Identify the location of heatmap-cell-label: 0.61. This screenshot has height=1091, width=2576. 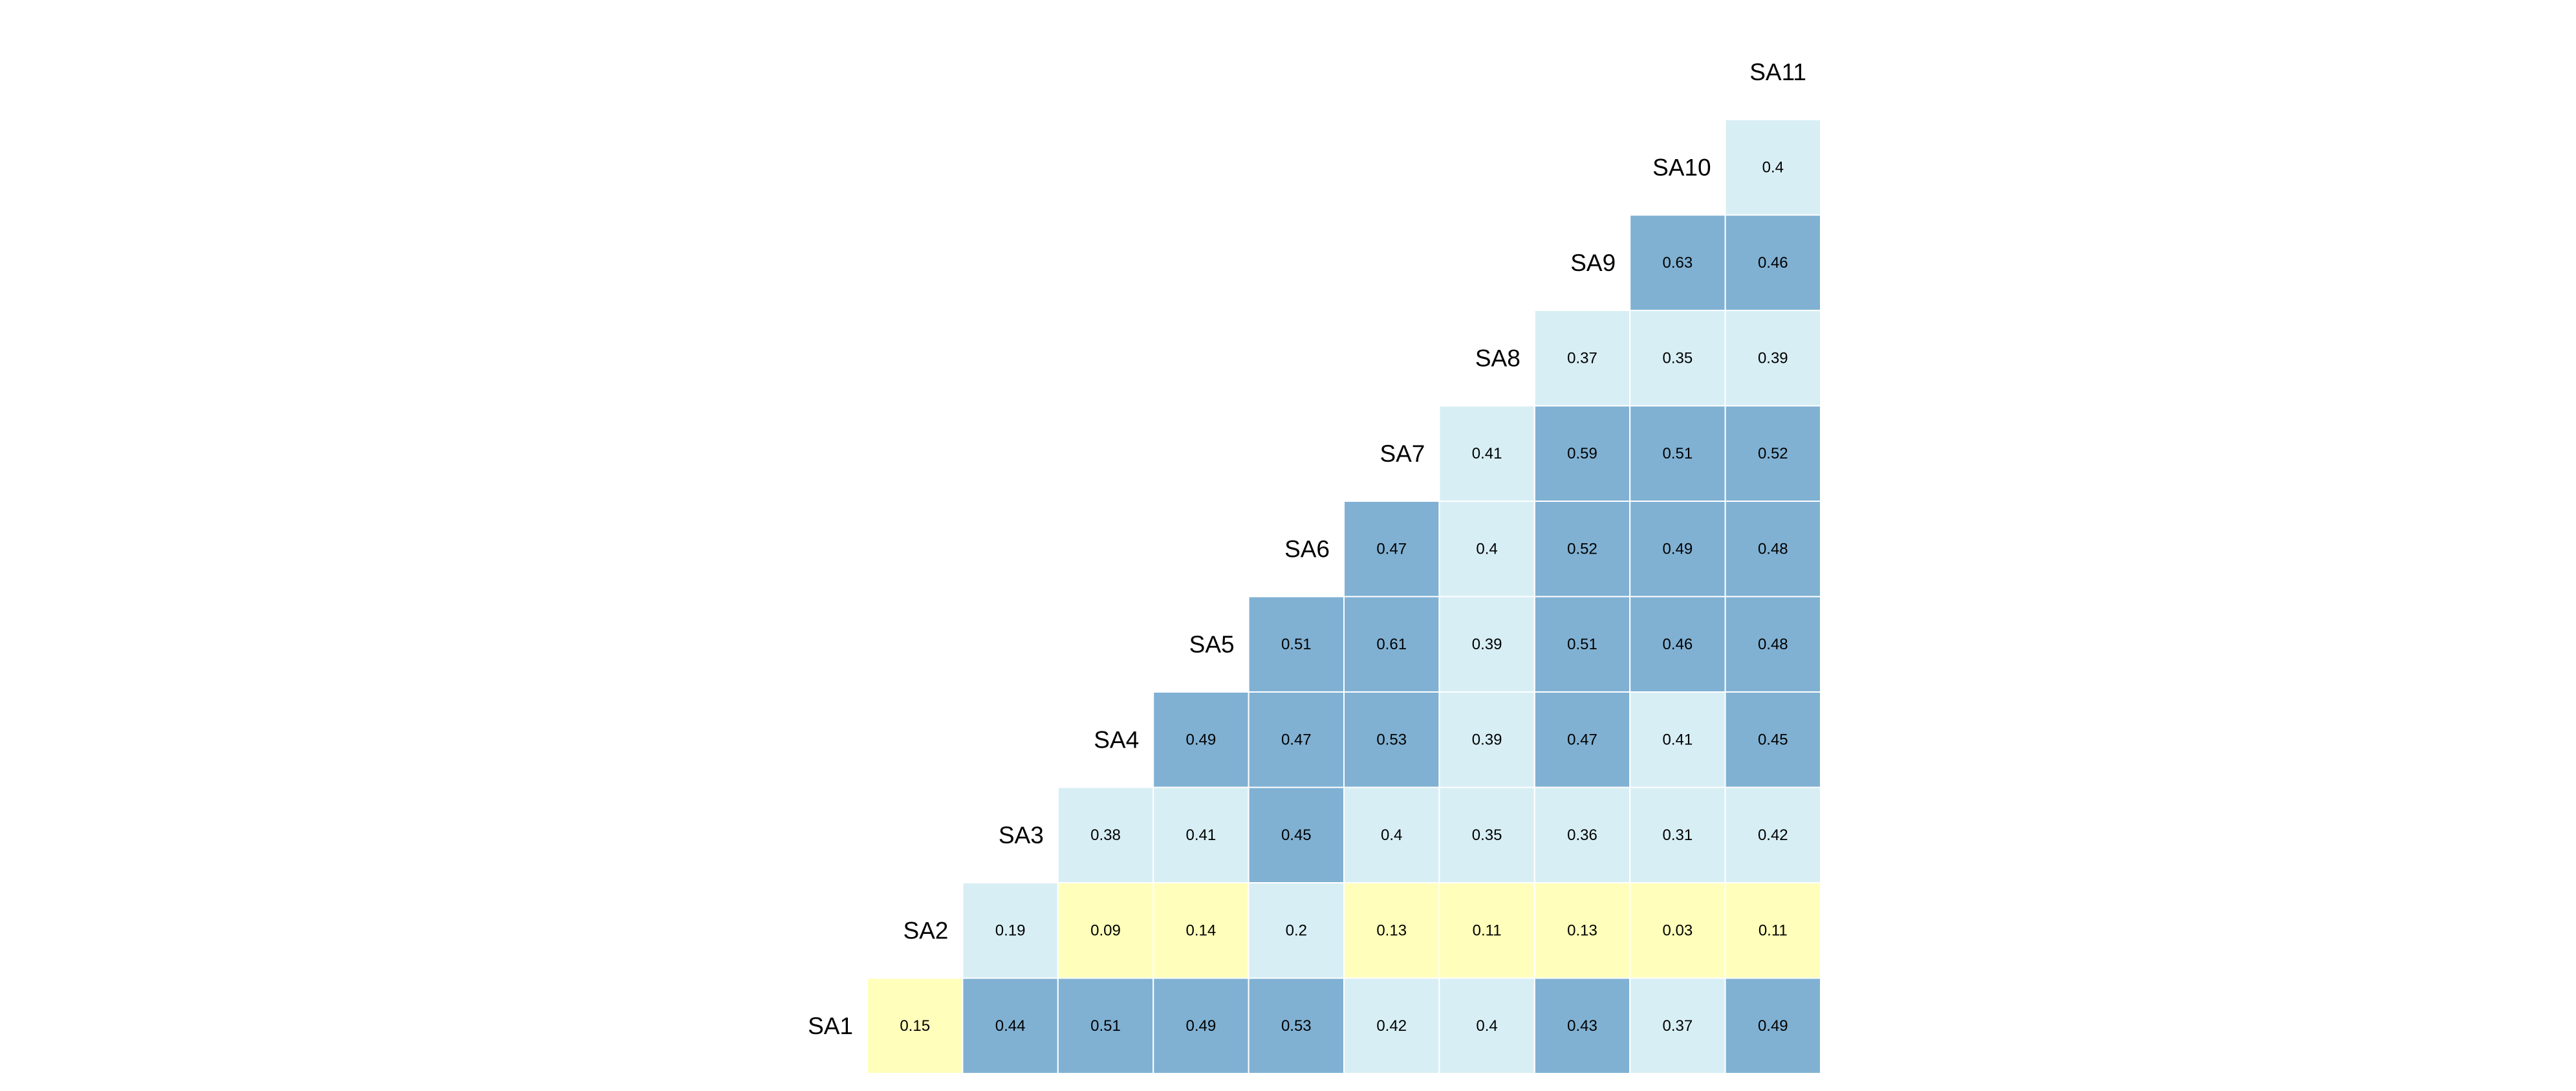
(1391, 645).